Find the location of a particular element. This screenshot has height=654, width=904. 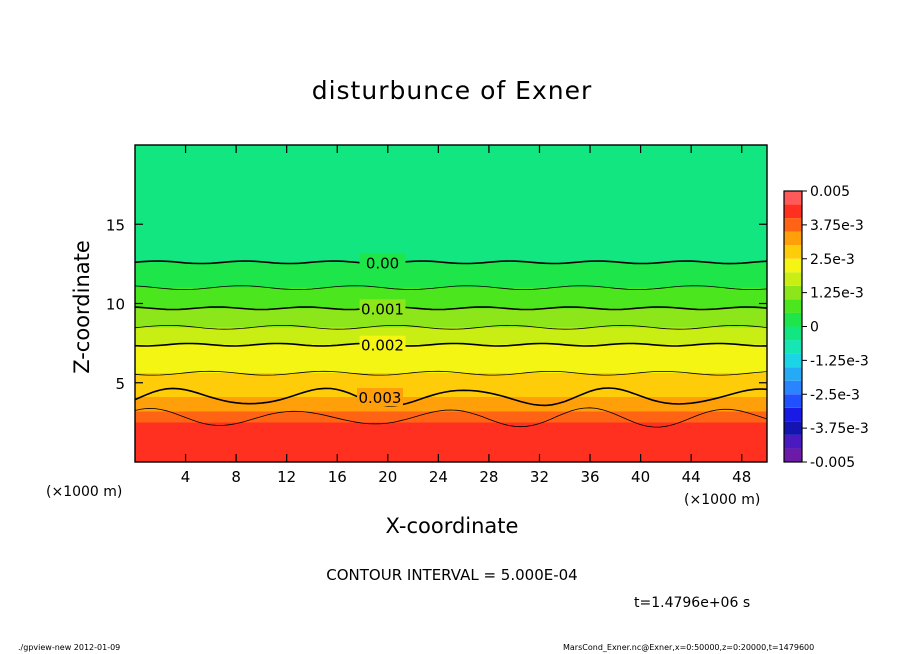

y-axis-label: Z-coordinate is located at coordinates (82, 307).